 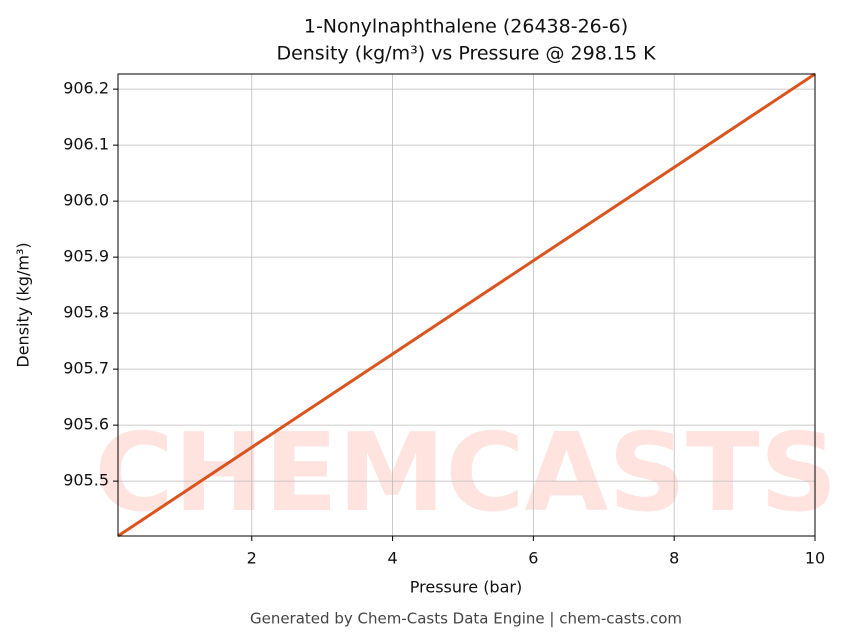 I want to click on x-tick-label: 4, so click(x=392, y=558).